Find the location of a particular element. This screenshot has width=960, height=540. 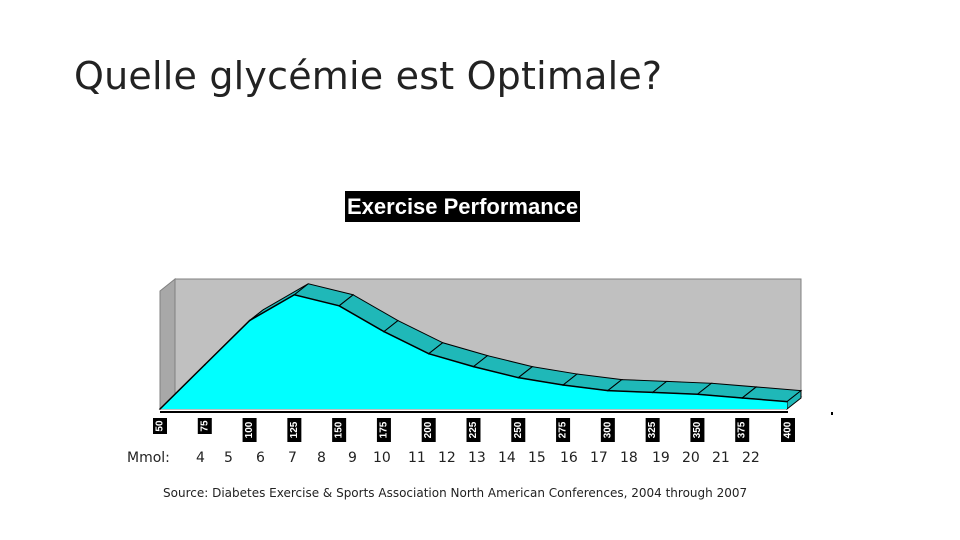

area-front-face is located at coordinates (473, 351).